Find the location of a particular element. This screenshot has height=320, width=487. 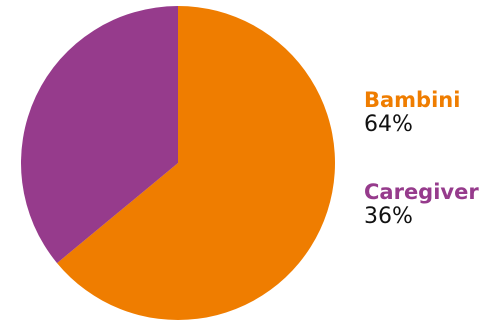

legend-label-caregiver: Caregiver is located at coordinates (421, 192).